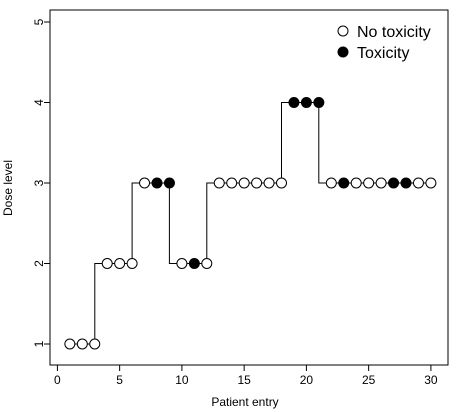 Image resolution: width=474 pixels, height=412 pixels. What do you see at coordinates (182, 380) in the screenshot?
I see `x-tick-label: 10` at bounding box center [182, 380].